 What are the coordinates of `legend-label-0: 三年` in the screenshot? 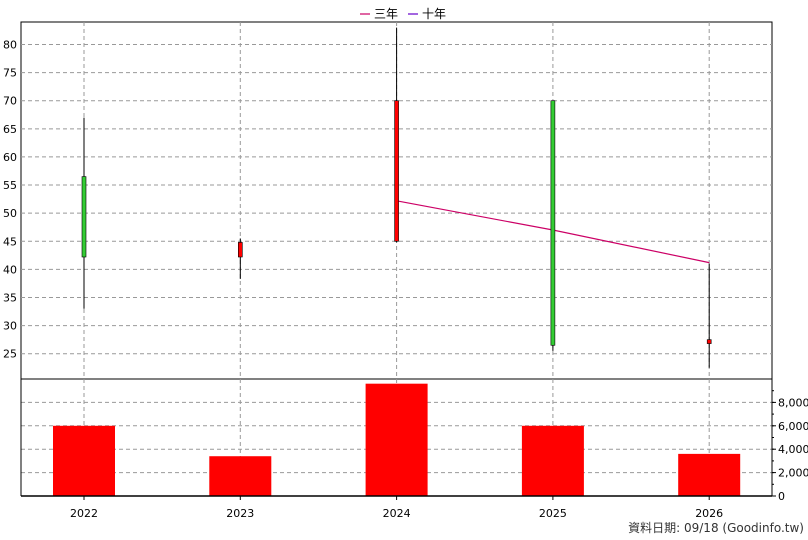 It's located at (386, 14).